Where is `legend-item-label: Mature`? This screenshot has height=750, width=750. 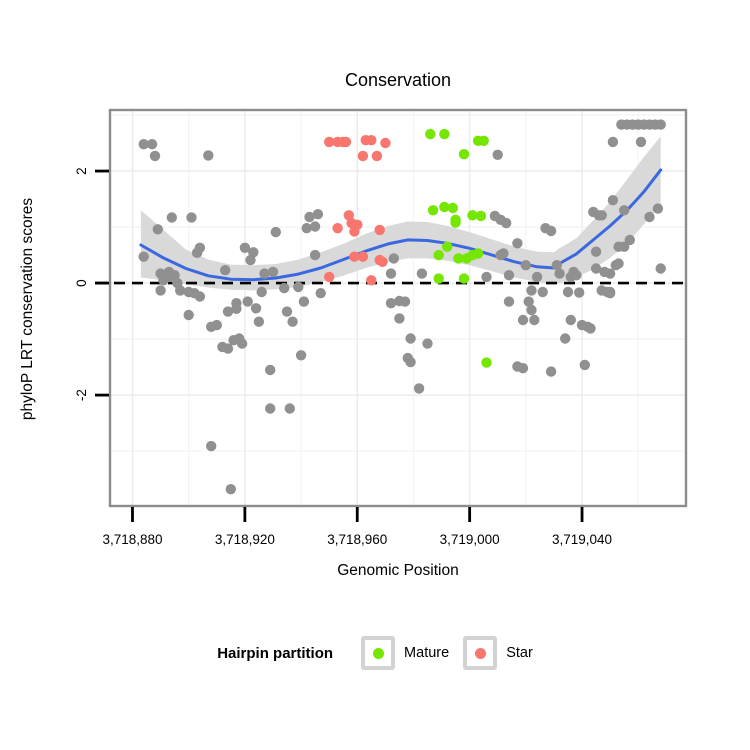 legend-item-label: Mature is located at coordinates (427, 653).